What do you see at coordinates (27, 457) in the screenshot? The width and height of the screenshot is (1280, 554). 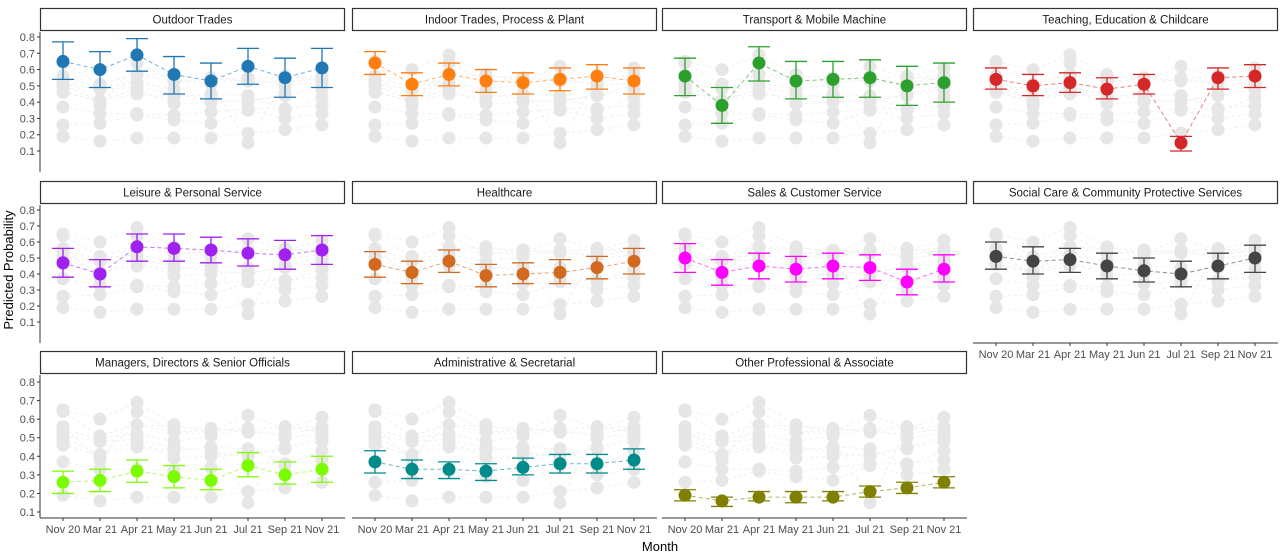 I see `y-tick-label: 0.4` at bounding box center [27, 457].